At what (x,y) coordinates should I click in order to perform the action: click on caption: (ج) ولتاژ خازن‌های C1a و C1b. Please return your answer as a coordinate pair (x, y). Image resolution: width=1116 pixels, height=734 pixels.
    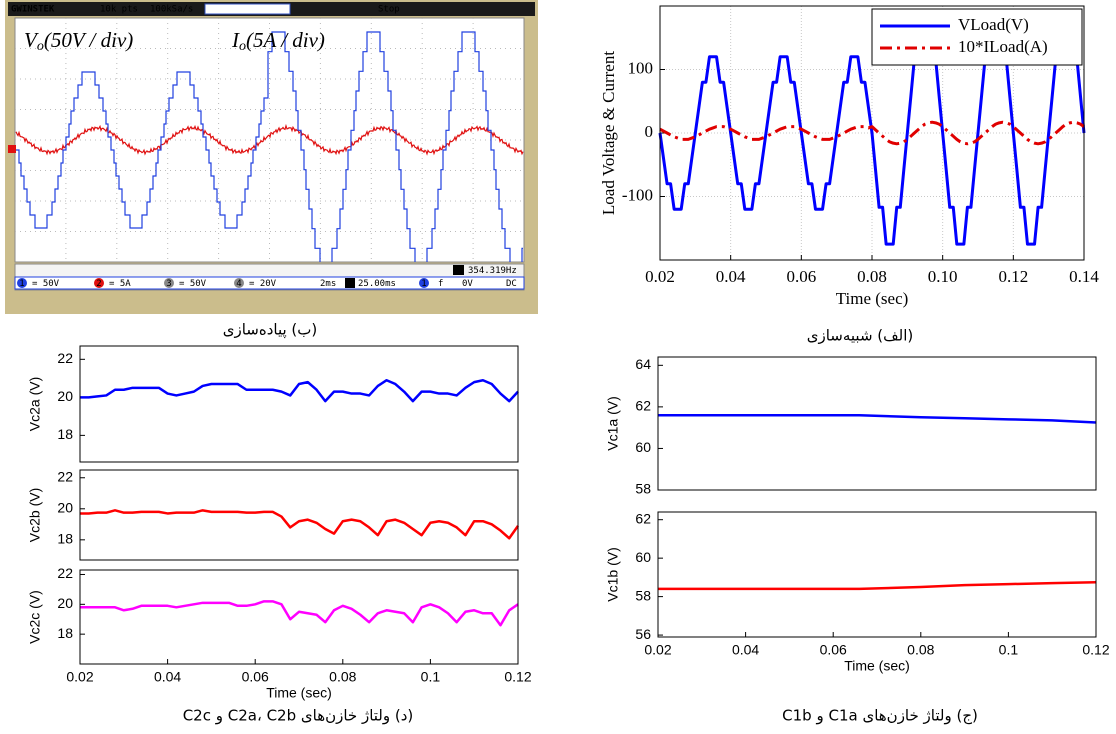
    Looking at the image, I should click on (880, 716).